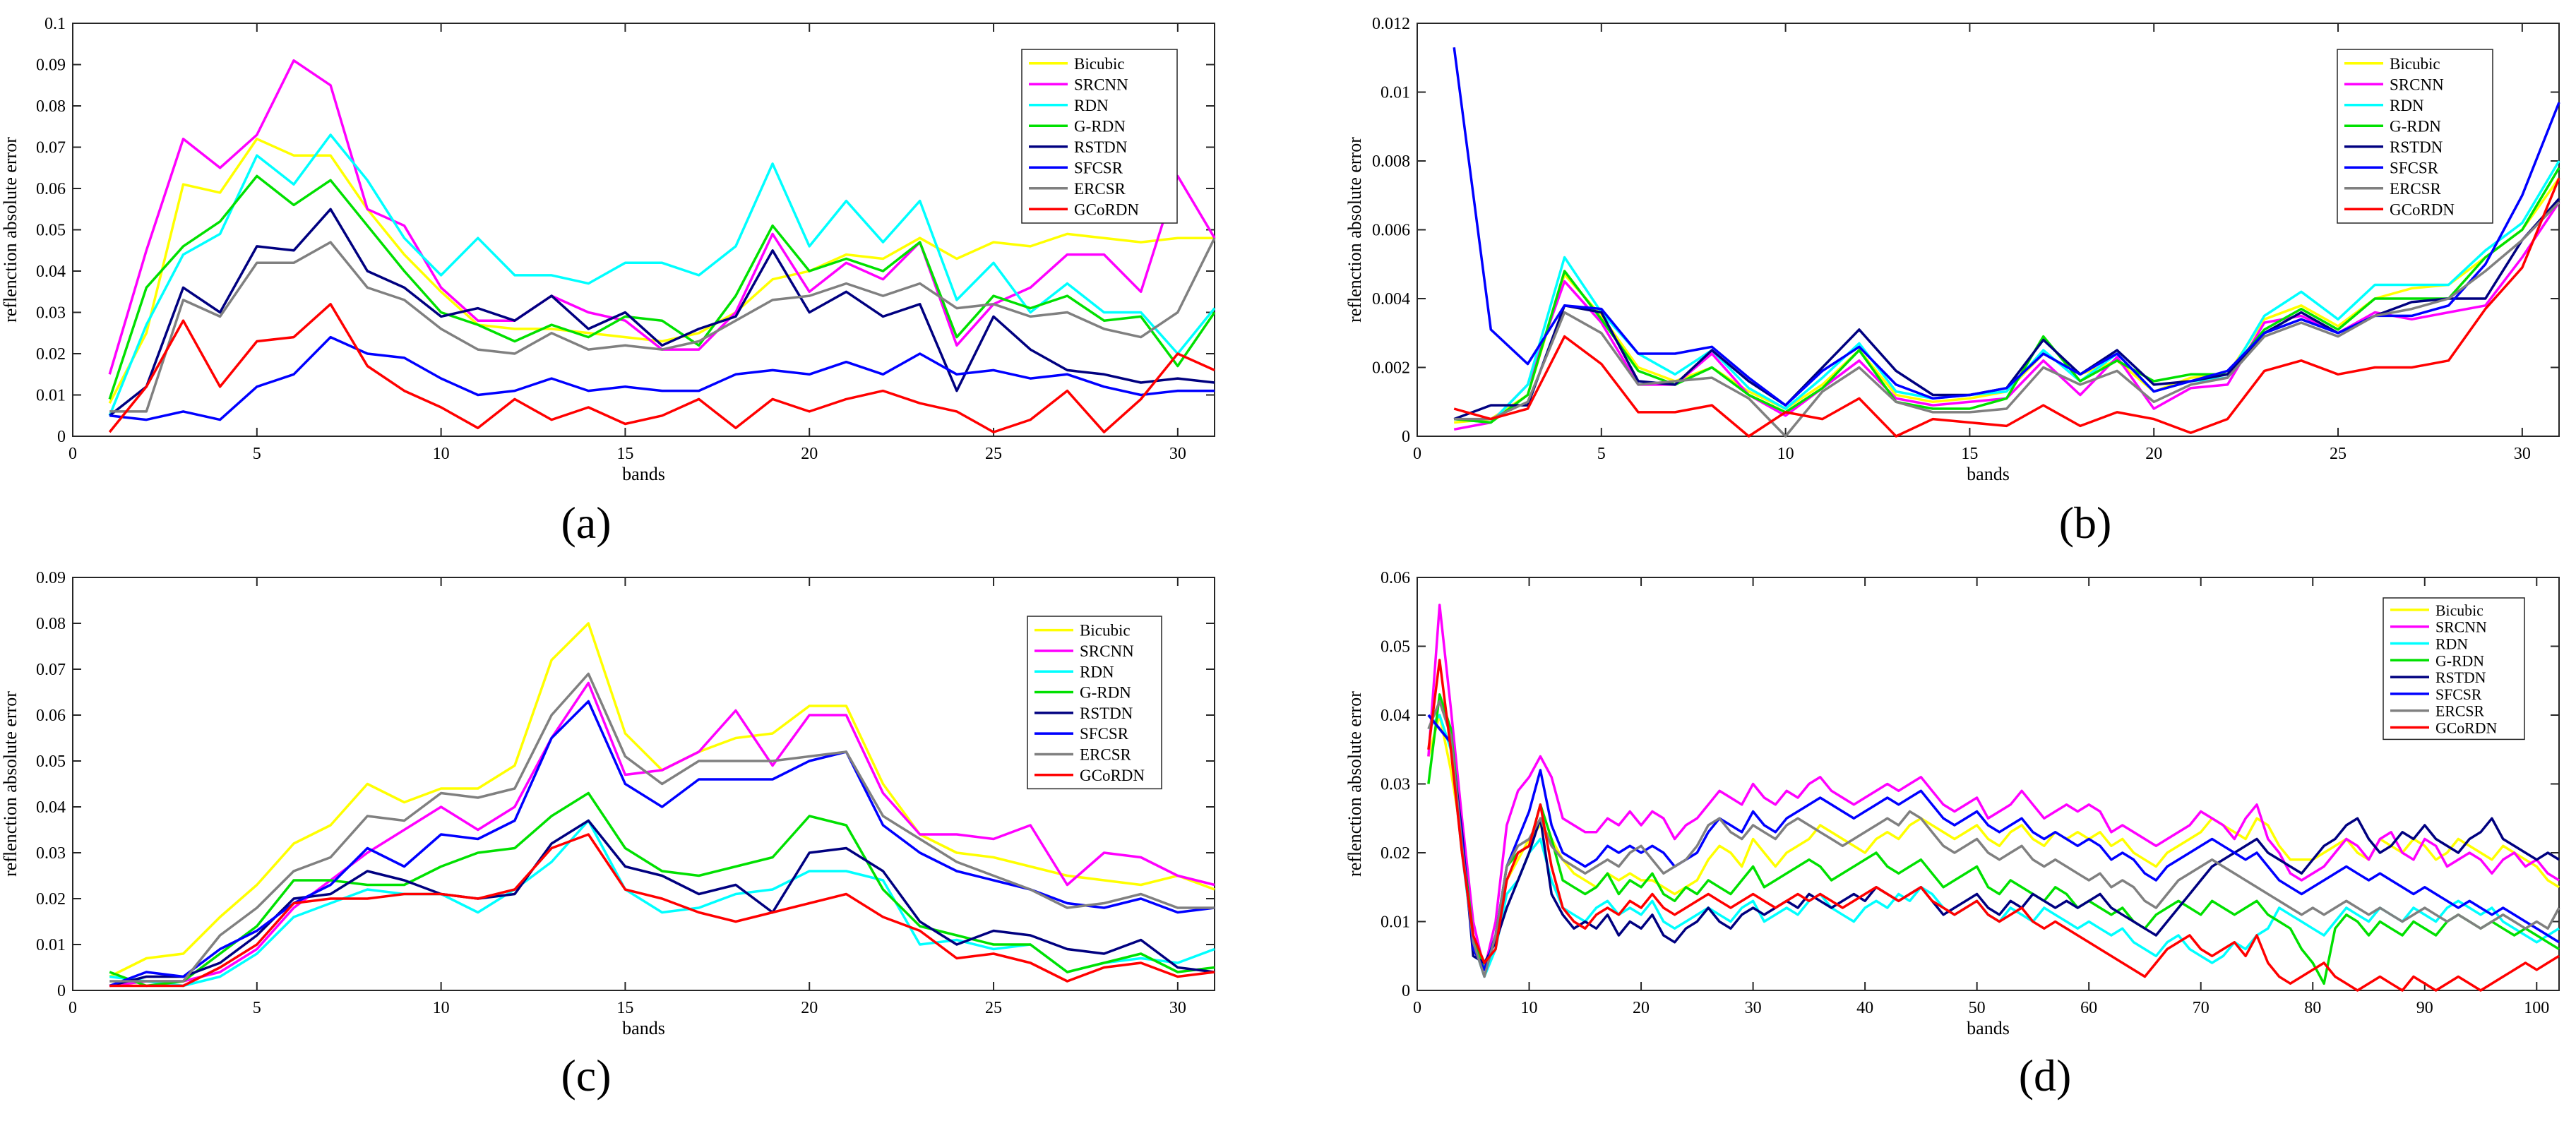 This screenshot has height=1121, width=2576. Describe the element at coordinates (1977, 1008) in the screenshot. I see `x-tick-label: 50` at that location.